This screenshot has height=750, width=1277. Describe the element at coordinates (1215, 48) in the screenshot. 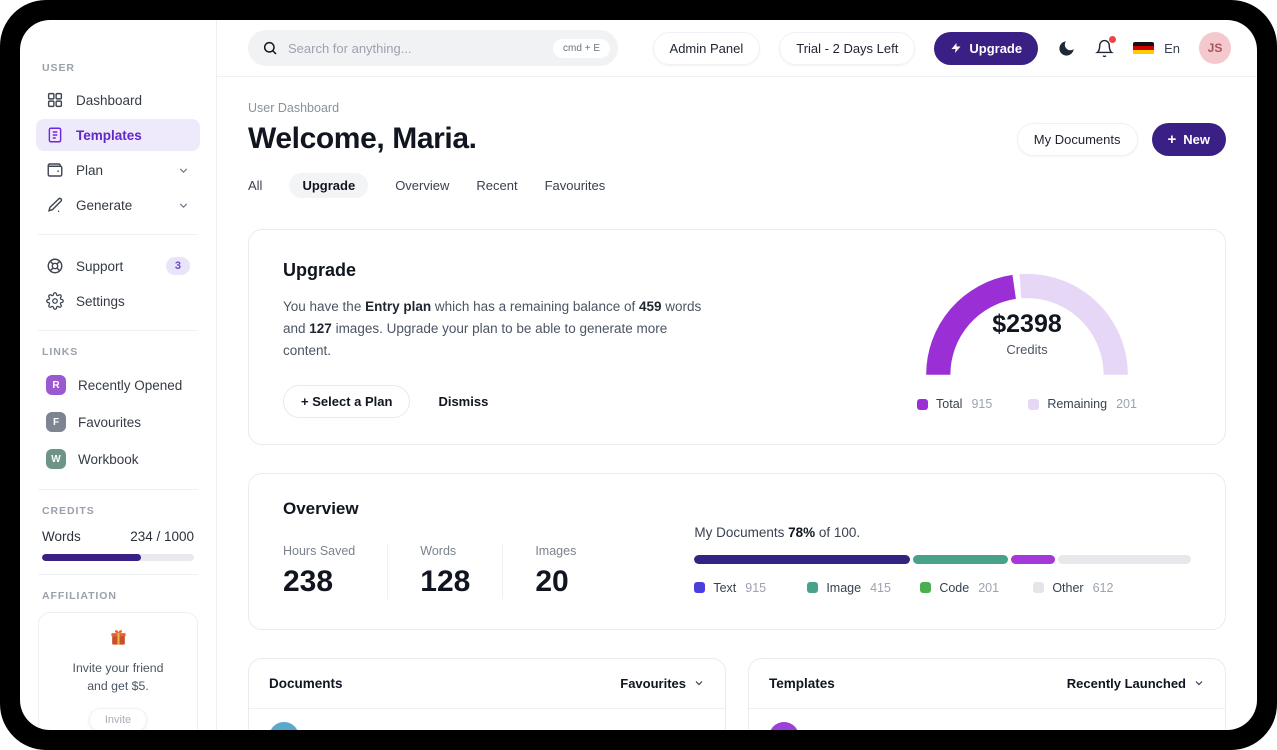

I see `user-avatar: JS` at that location.